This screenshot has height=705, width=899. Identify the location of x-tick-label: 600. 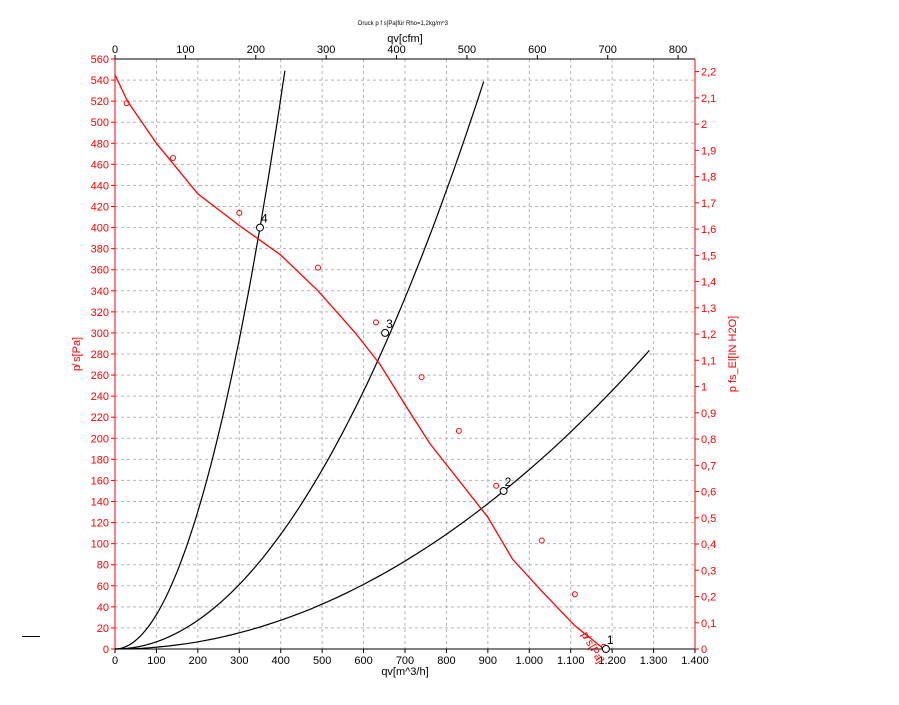
(363, 661).